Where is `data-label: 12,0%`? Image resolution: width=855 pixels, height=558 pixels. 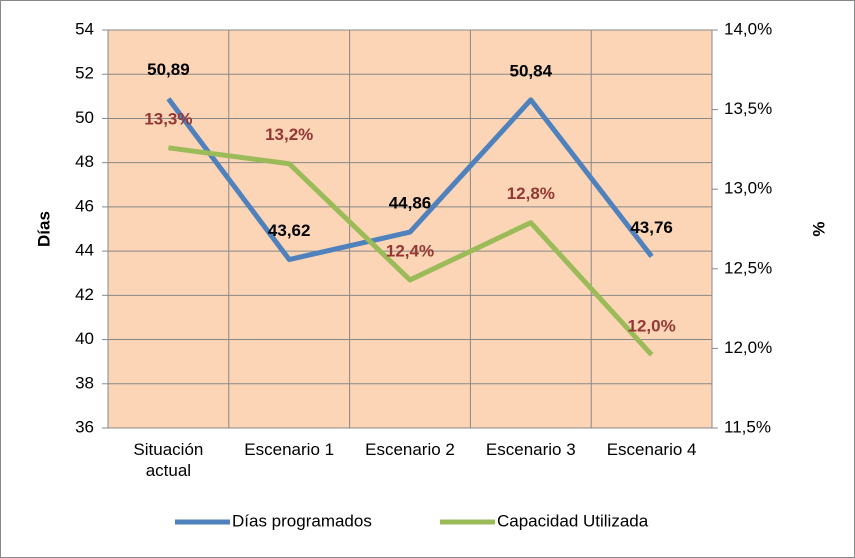 data-label: 12,0% is located at coordinates (651, 325).